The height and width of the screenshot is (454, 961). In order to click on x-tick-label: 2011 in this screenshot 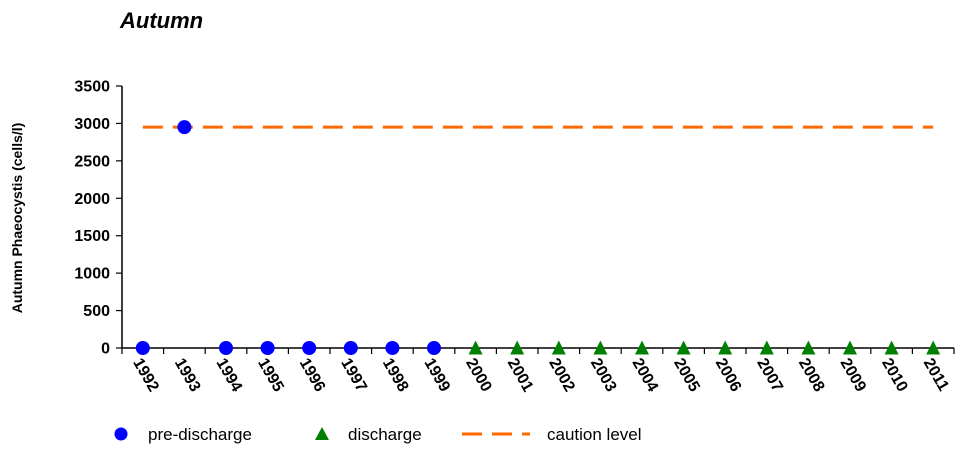, I will do `click(936, 375)`.